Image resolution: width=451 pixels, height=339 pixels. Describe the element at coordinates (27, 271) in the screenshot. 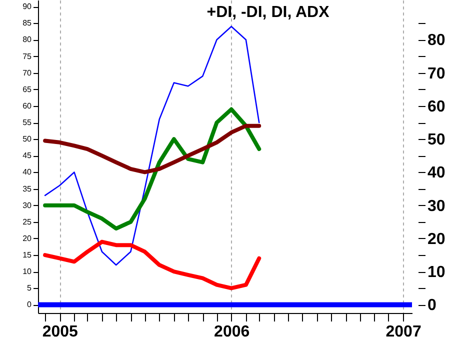

I see `y-tick-label: 10` at that location.